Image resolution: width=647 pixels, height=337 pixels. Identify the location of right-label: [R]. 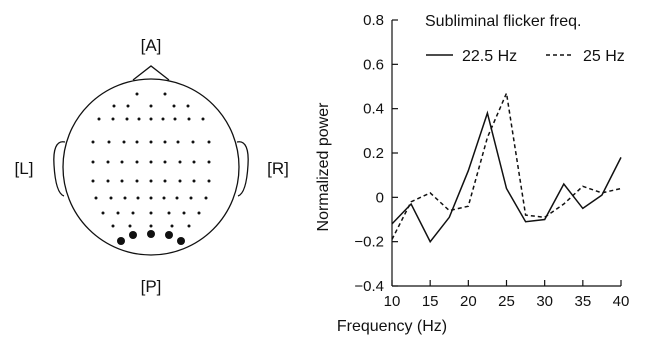
(278, 168).